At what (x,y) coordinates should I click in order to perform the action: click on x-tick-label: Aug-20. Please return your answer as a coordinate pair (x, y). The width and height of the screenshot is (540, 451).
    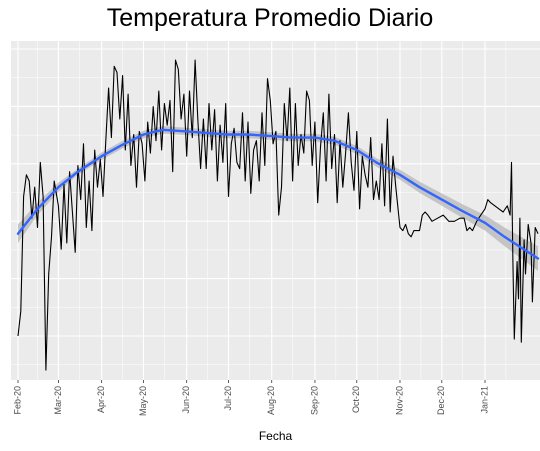
    Looking at the image, I should click on (271, 400).